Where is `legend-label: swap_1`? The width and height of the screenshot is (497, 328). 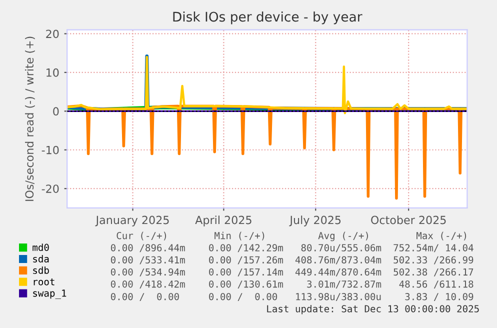
legend-label: swap_1 is located at coordinates (49, 294).